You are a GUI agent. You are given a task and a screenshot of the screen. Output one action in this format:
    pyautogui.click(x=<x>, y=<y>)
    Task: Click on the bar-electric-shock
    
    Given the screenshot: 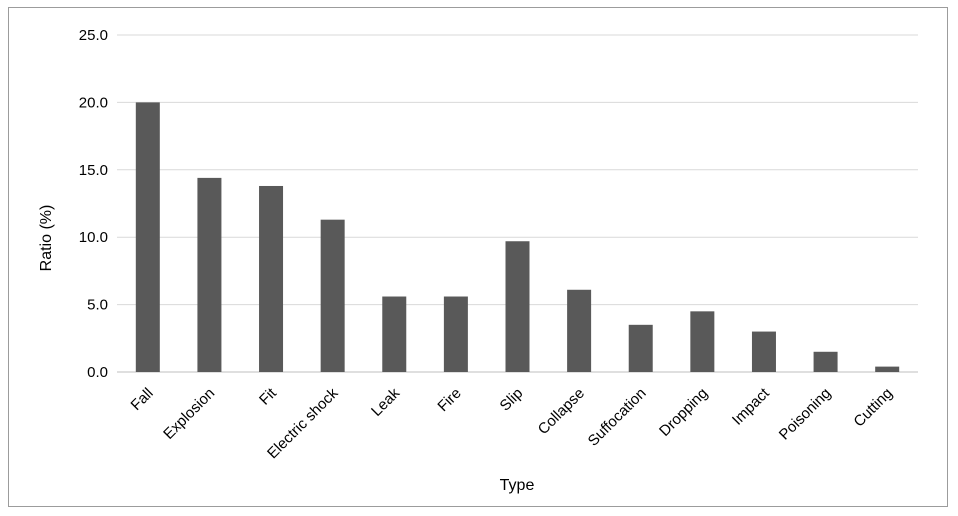 What is the action you would take?
    pyautogui.click(x=332, y=295)
    